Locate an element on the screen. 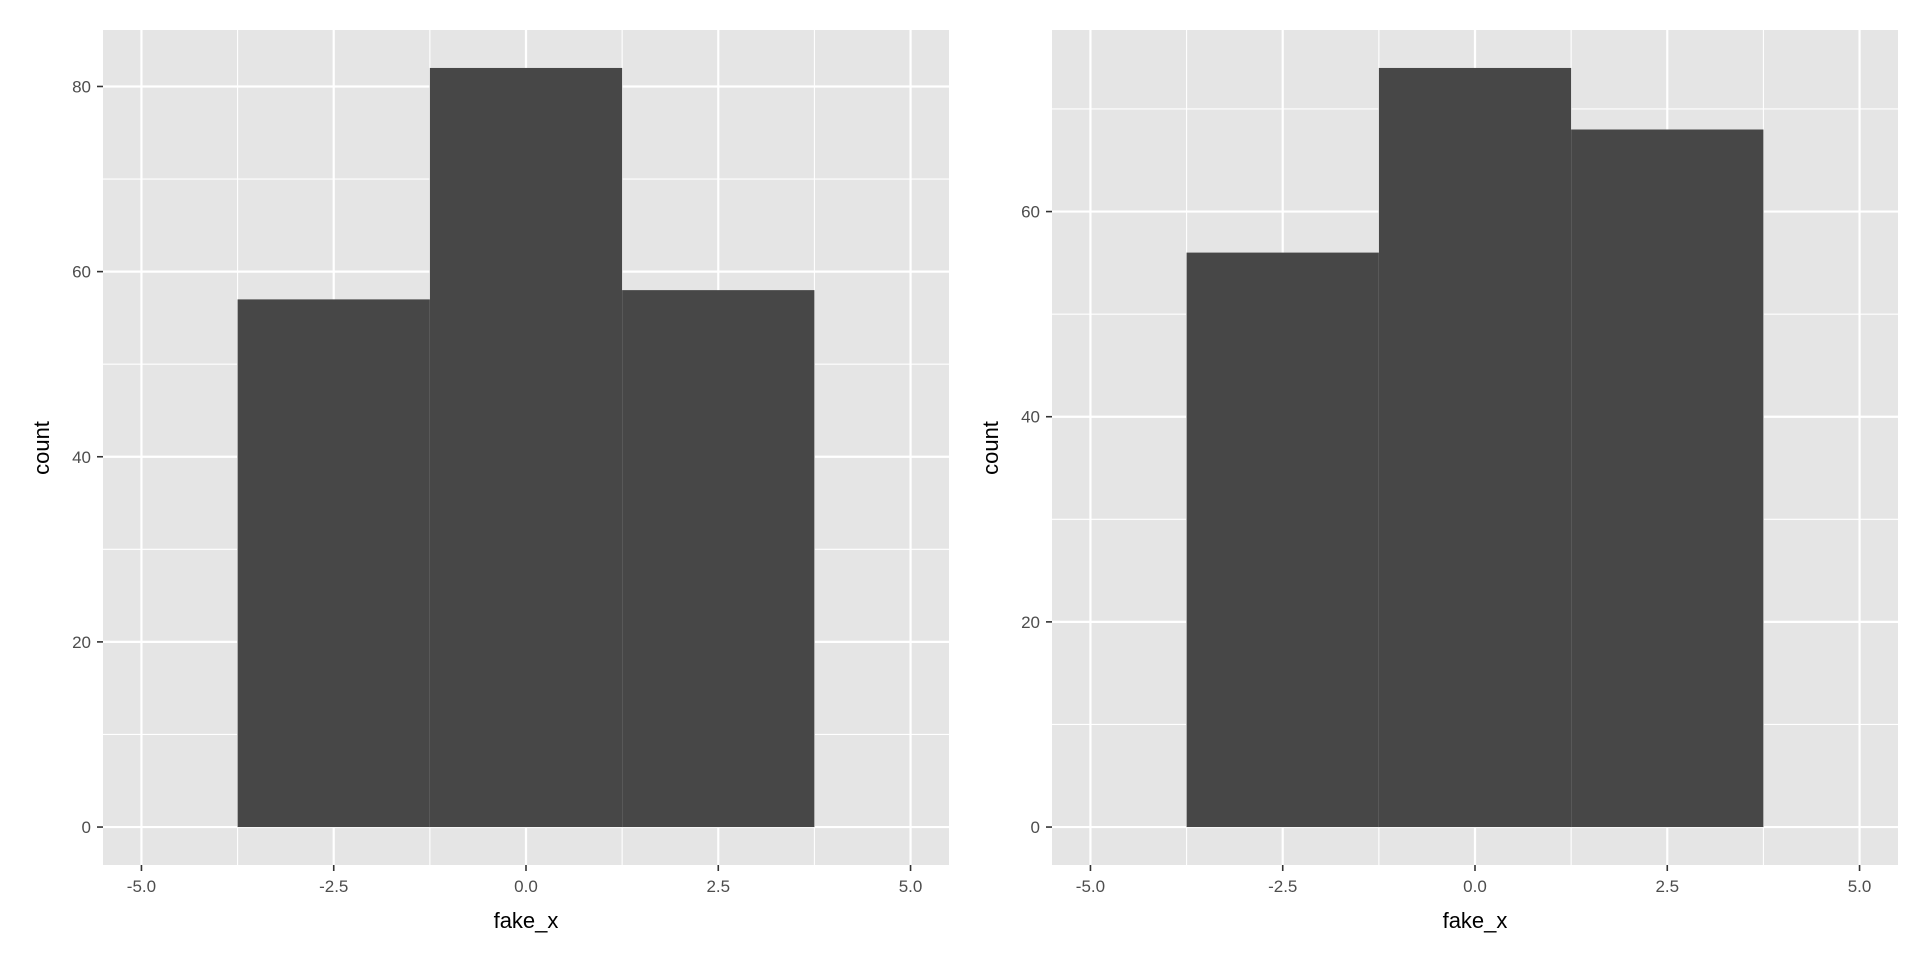 The height and width of the screenshot is (960, 1920). y-tick-label: 80 is located at coordinates (81, 86).